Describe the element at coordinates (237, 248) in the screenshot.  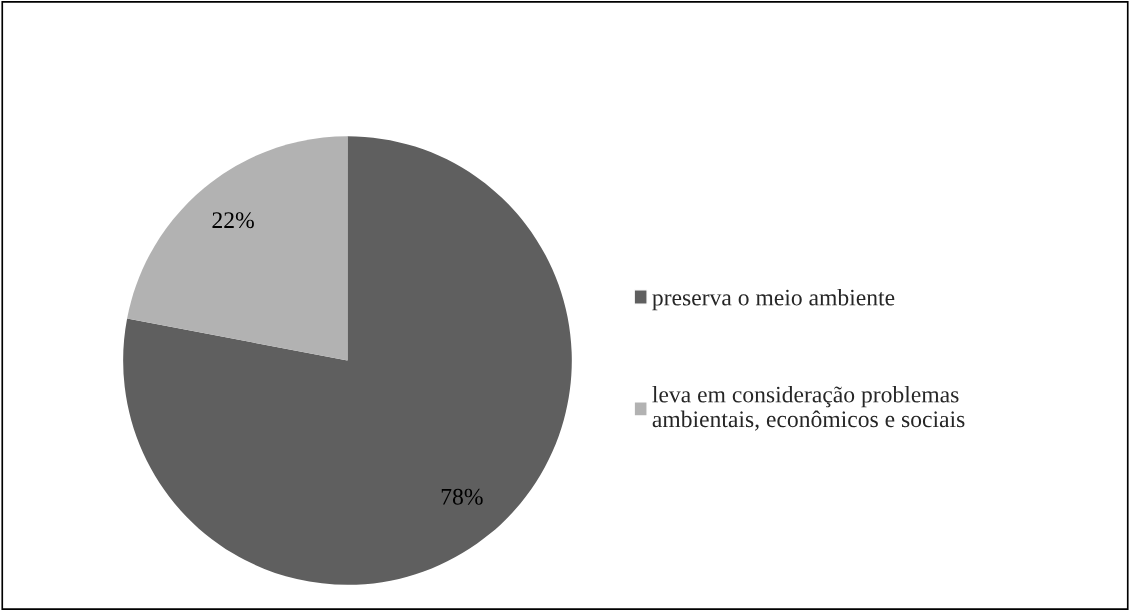
I see `pie-slice` at that location.